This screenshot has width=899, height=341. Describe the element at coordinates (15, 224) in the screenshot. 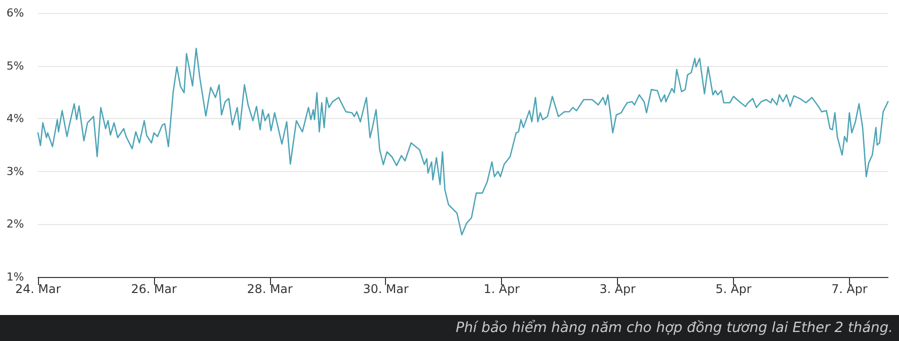

I see `y-tick-label: 2%` at that location.